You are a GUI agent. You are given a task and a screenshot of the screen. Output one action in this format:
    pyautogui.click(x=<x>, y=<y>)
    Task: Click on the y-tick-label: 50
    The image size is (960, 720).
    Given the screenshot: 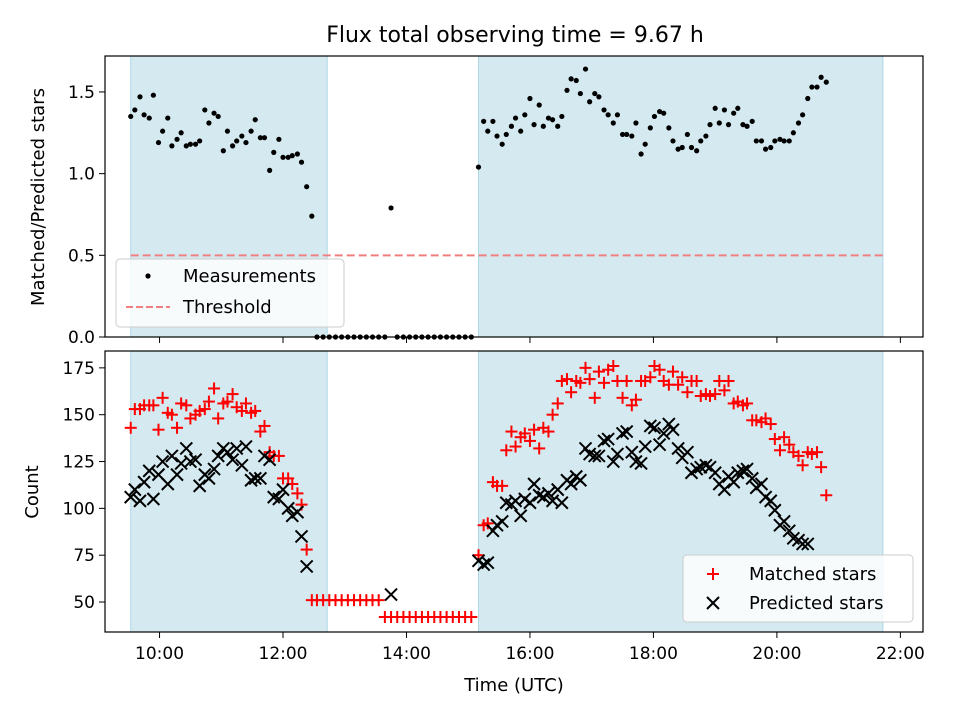 What is the action you would take?
    pyautogui.click(x=84, y=603)
    